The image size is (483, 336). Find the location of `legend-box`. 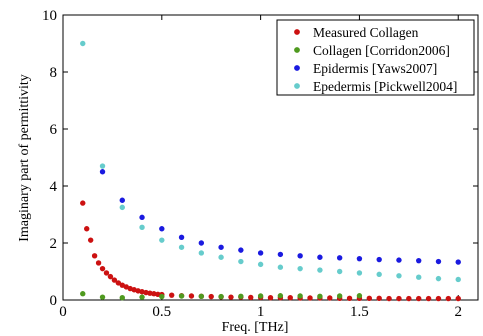

legend-box is located at coordinates (375, 57).